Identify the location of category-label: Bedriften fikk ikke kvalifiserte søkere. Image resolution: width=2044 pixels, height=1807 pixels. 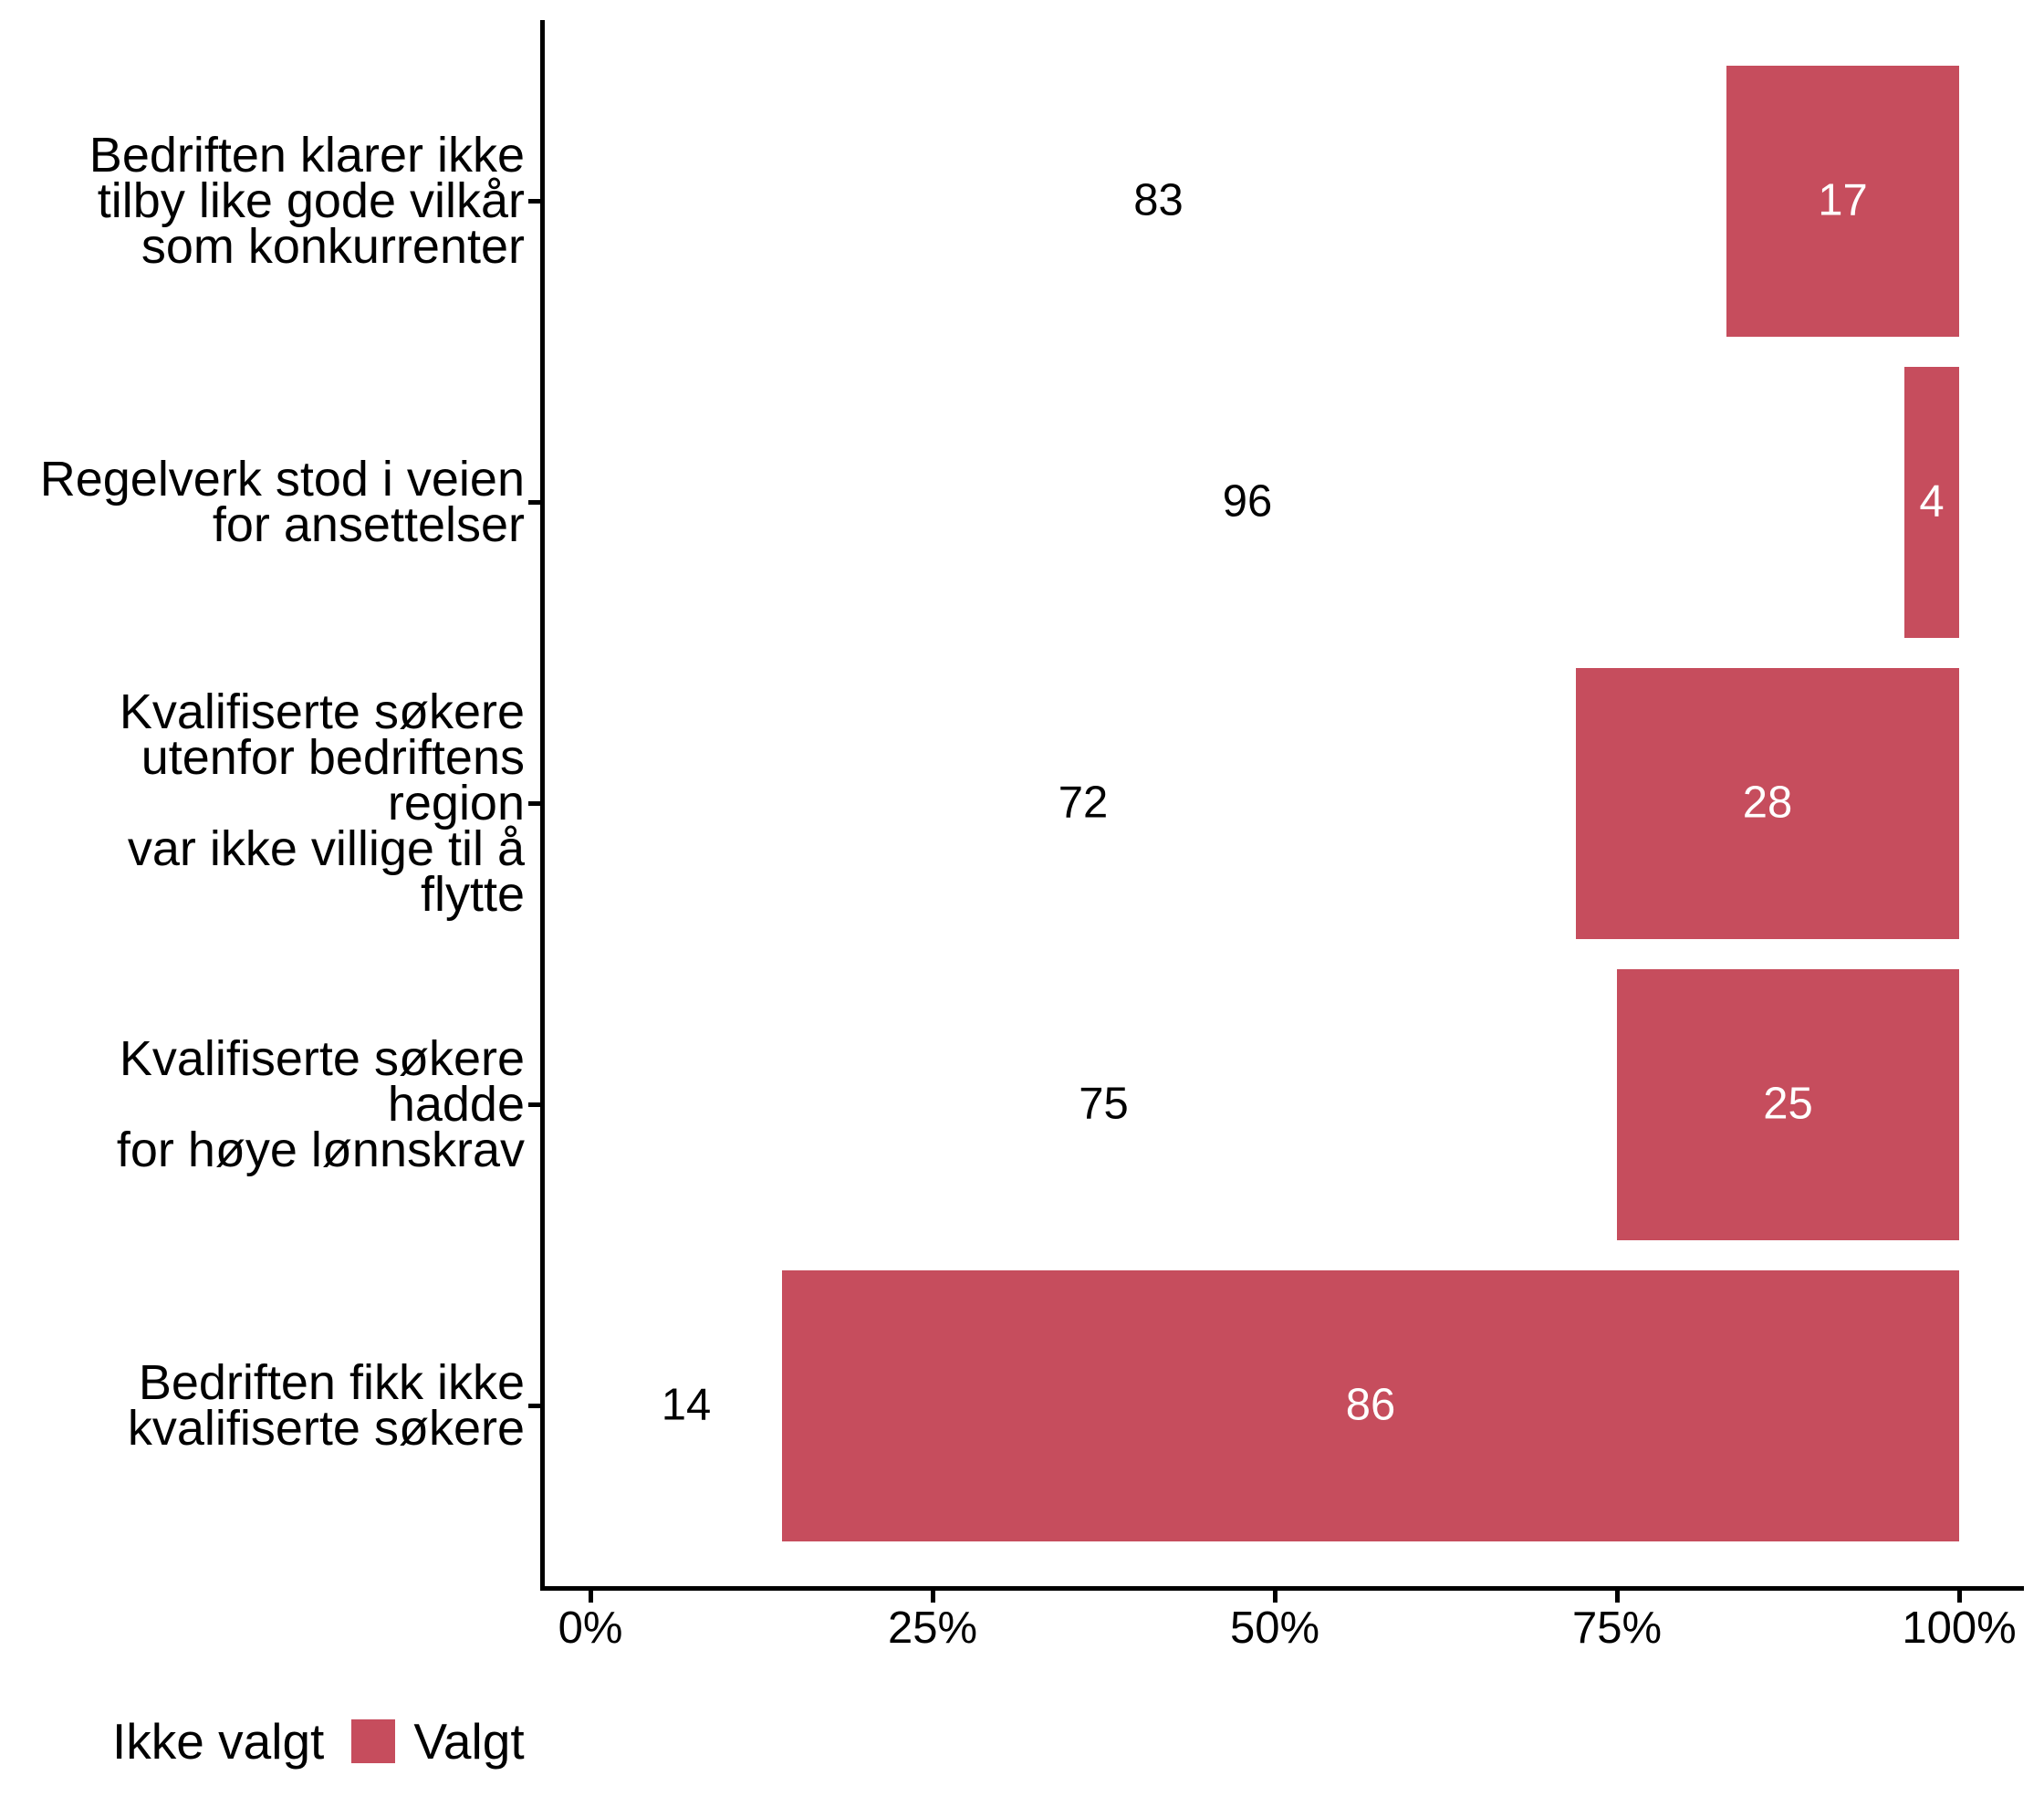
(326, 1406).